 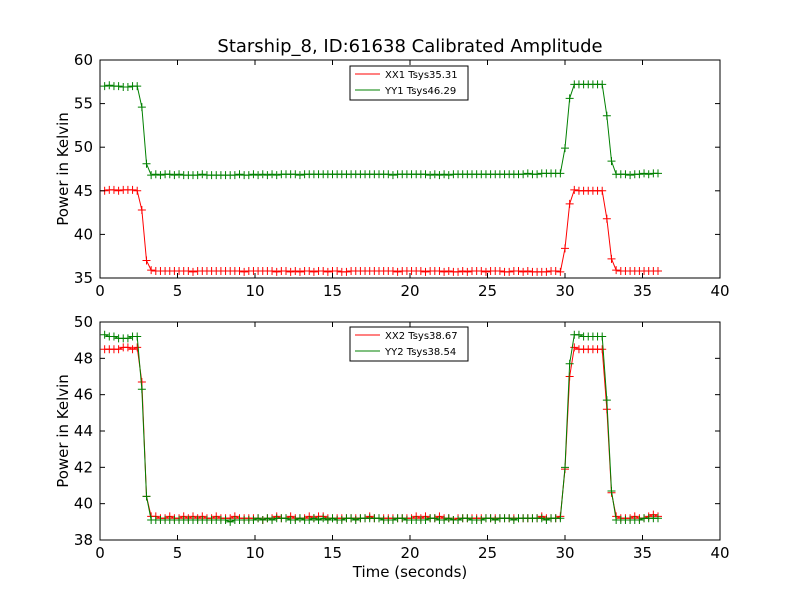 What do you see at coordinates (254, 291) in the screenshot?
I see `top-x-tick-label: 10` at bounding box center [254, 291].